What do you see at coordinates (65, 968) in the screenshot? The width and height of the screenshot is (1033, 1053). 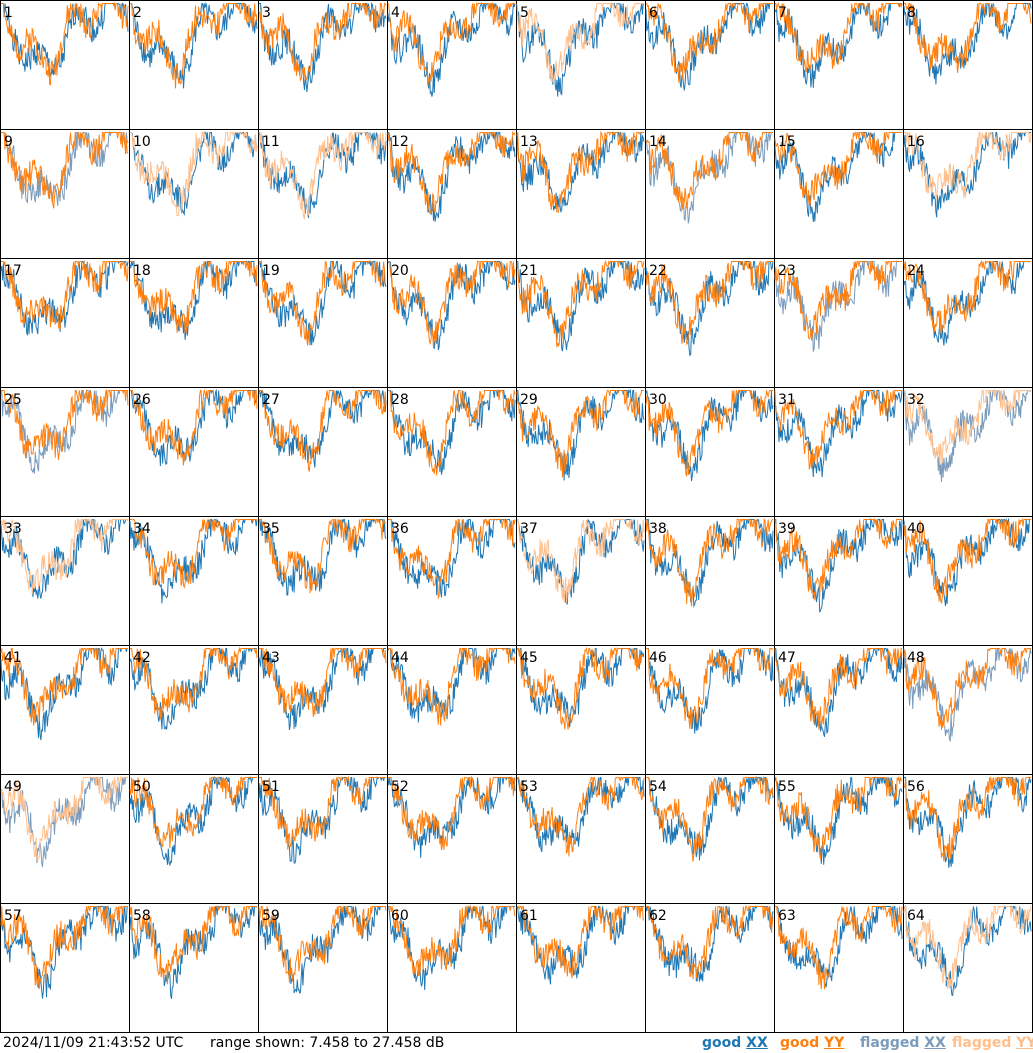 I see `antenna-panel: 57` at bounding box center [65, 968].